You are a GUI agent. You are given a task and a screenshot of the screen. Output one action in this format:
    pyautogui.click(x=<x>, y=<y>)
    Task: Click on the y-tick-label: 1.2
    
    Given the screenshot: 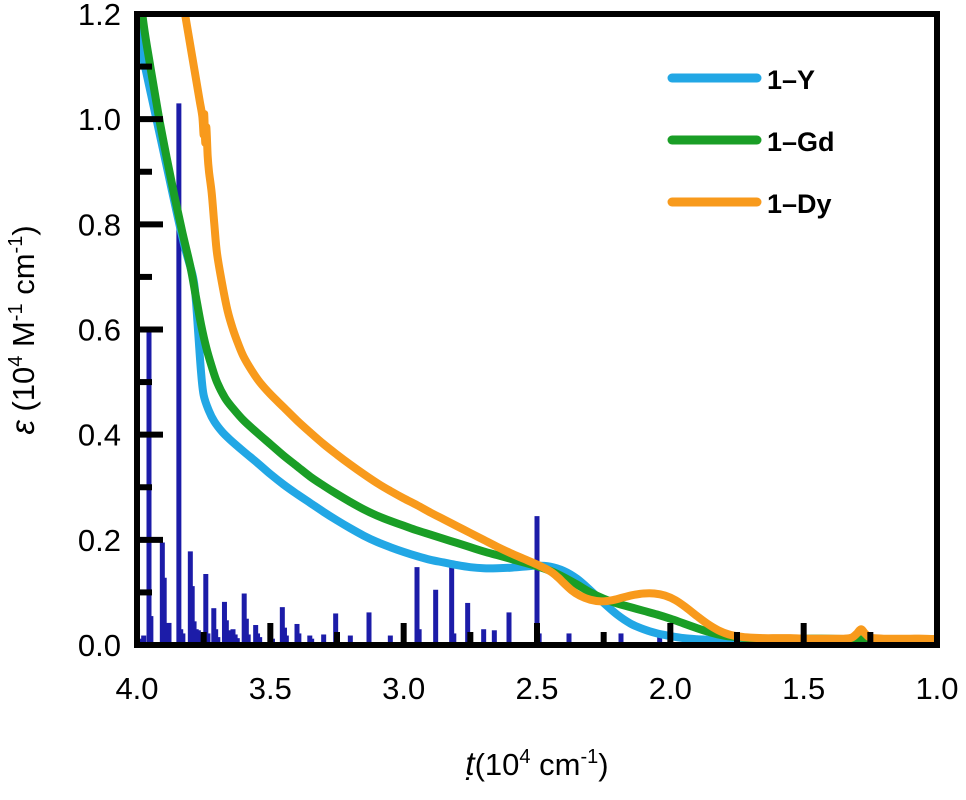 What is the action you would take?
    pyautogui.click(x=99, y=16)
    